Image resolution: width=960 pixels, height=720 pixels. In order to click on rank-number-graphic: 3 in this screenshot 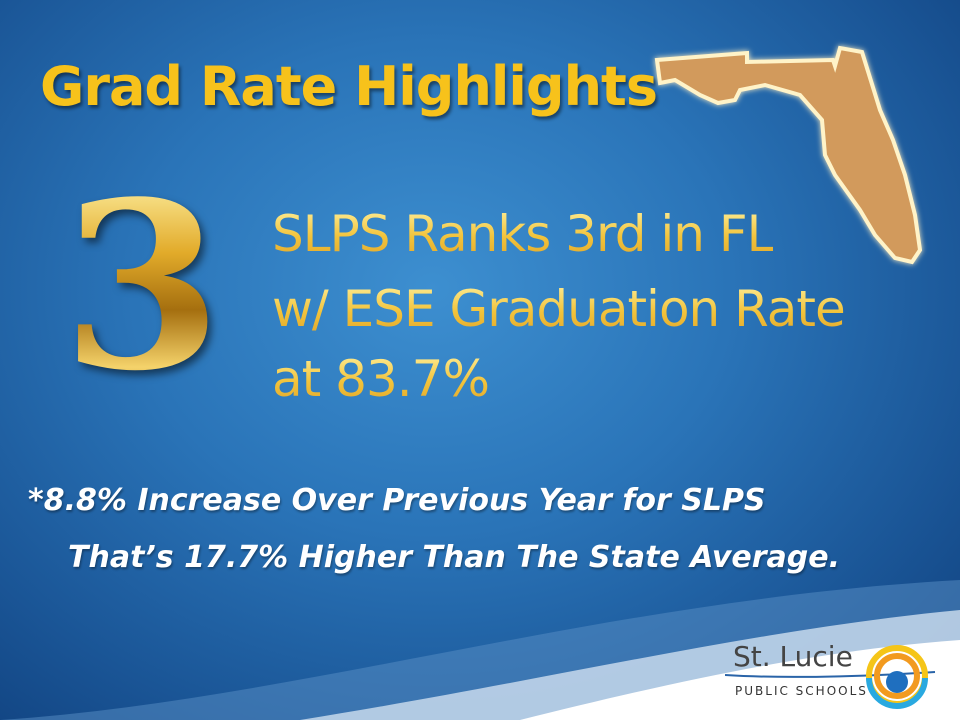, I will do `click(142, 287)`.